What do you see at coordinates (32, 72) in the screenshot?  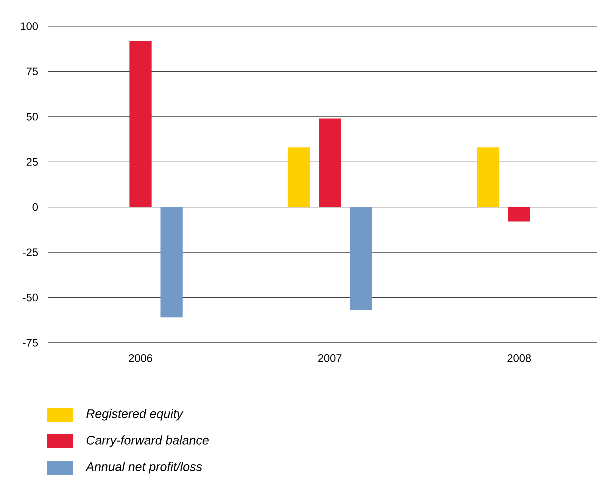 I see `y-tick-label: 75` at bounding box center [32, 72].